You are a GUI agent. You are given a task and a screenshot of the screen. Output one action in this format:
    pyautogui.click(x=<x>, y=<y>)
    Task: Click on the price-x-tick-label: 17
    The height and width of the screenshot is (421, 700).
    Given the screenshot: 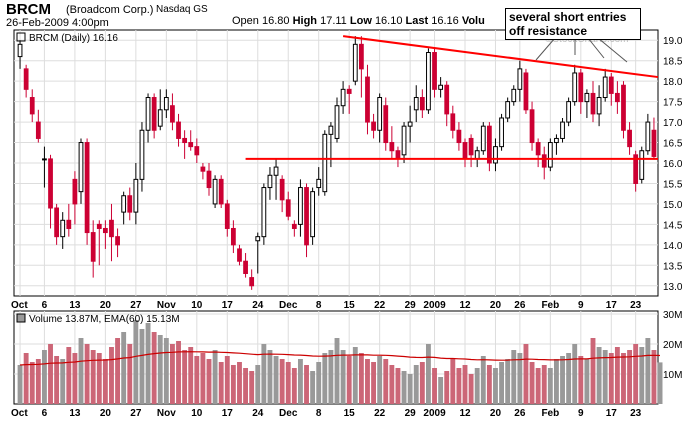 What is the action you would take?
    pyautogui.click(x=612, y=305)
    